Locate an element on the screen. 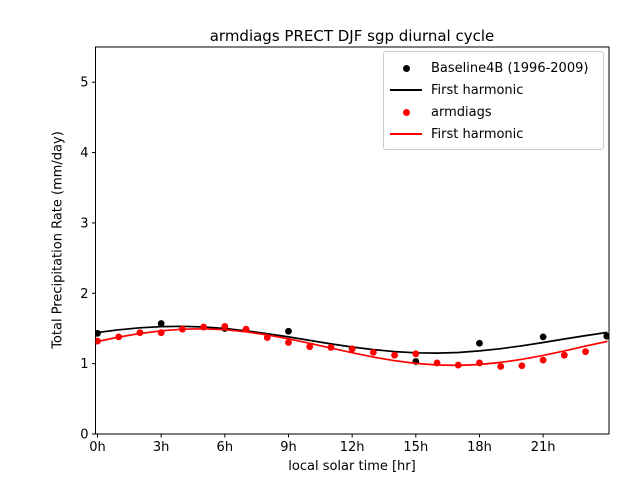 The height and width of the screenshot is (480, 640). x-tick-label: 15h is located at coordinates (415, 447).